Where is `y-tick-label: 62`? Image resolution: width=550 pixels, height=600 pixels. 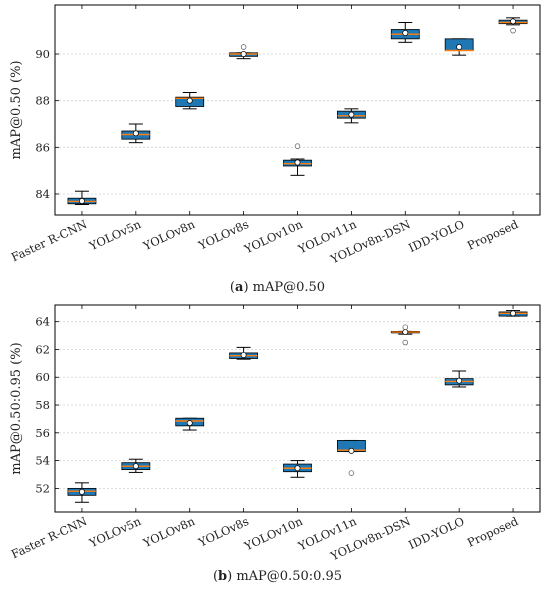 y-tick-label: 62 is located at coordinates (42, 349).